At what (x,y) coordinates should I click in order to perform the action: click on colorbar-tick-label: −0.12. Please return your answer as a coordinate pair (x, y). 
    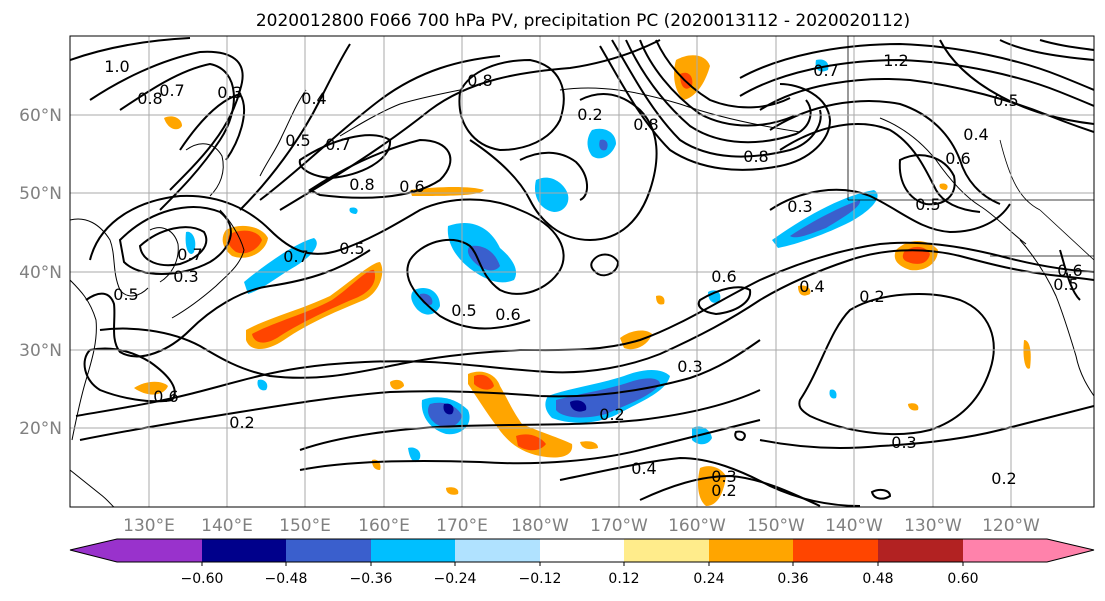
    Looking at the image, I should click on (540, 579).